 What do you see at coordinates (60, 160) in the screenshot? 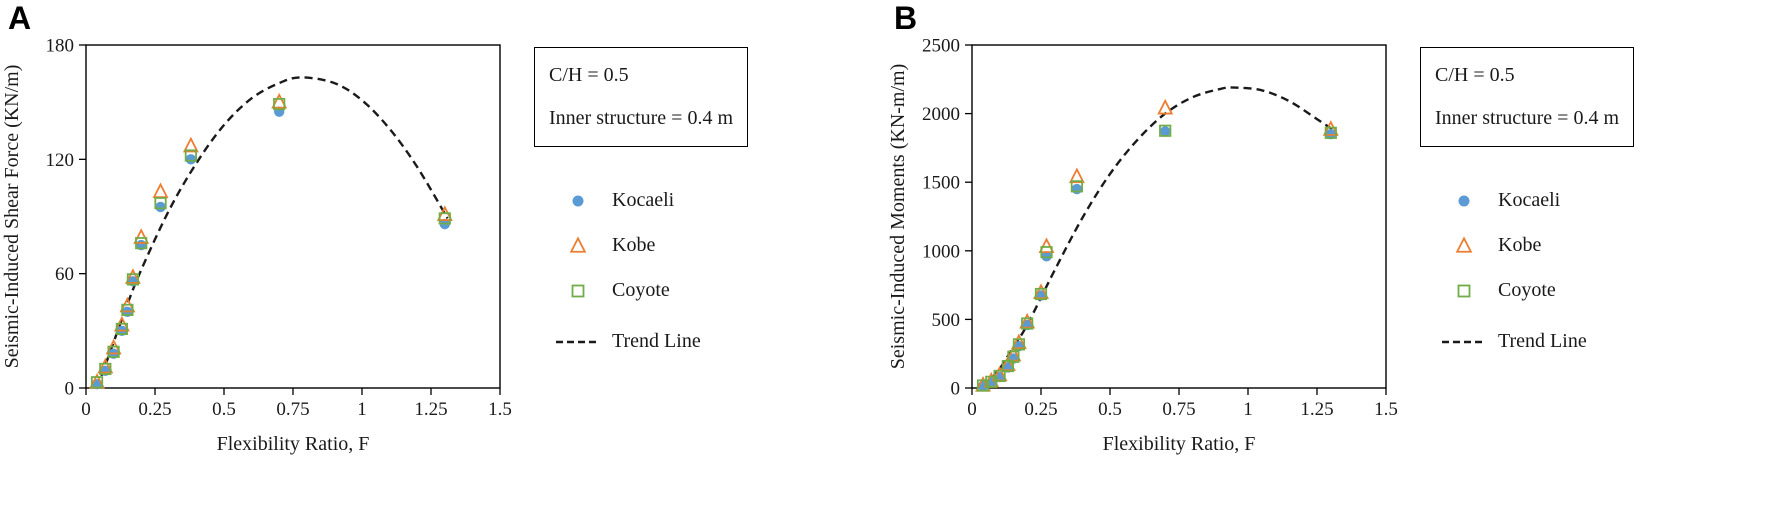
I see `svg-text: 120` at bounding box center [60, 160].